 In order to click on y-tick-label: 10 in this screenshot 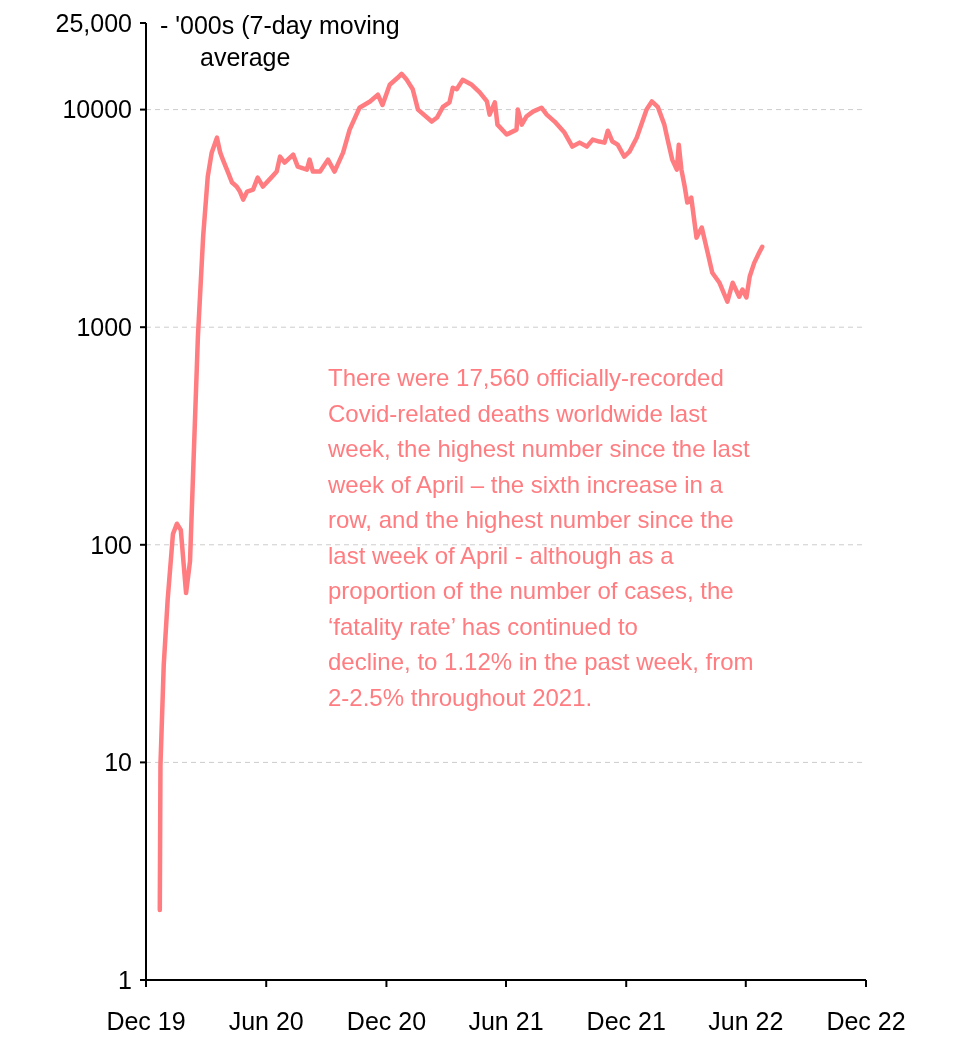, I will do `click(118, 762)`.